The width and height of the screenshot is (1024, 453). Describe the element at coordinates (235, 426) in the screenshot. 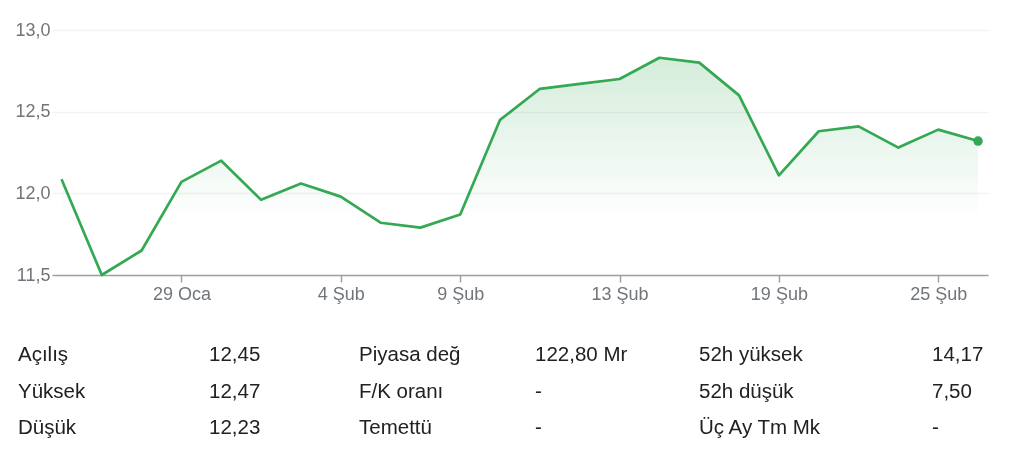

I see `text: 12,23` at that location.